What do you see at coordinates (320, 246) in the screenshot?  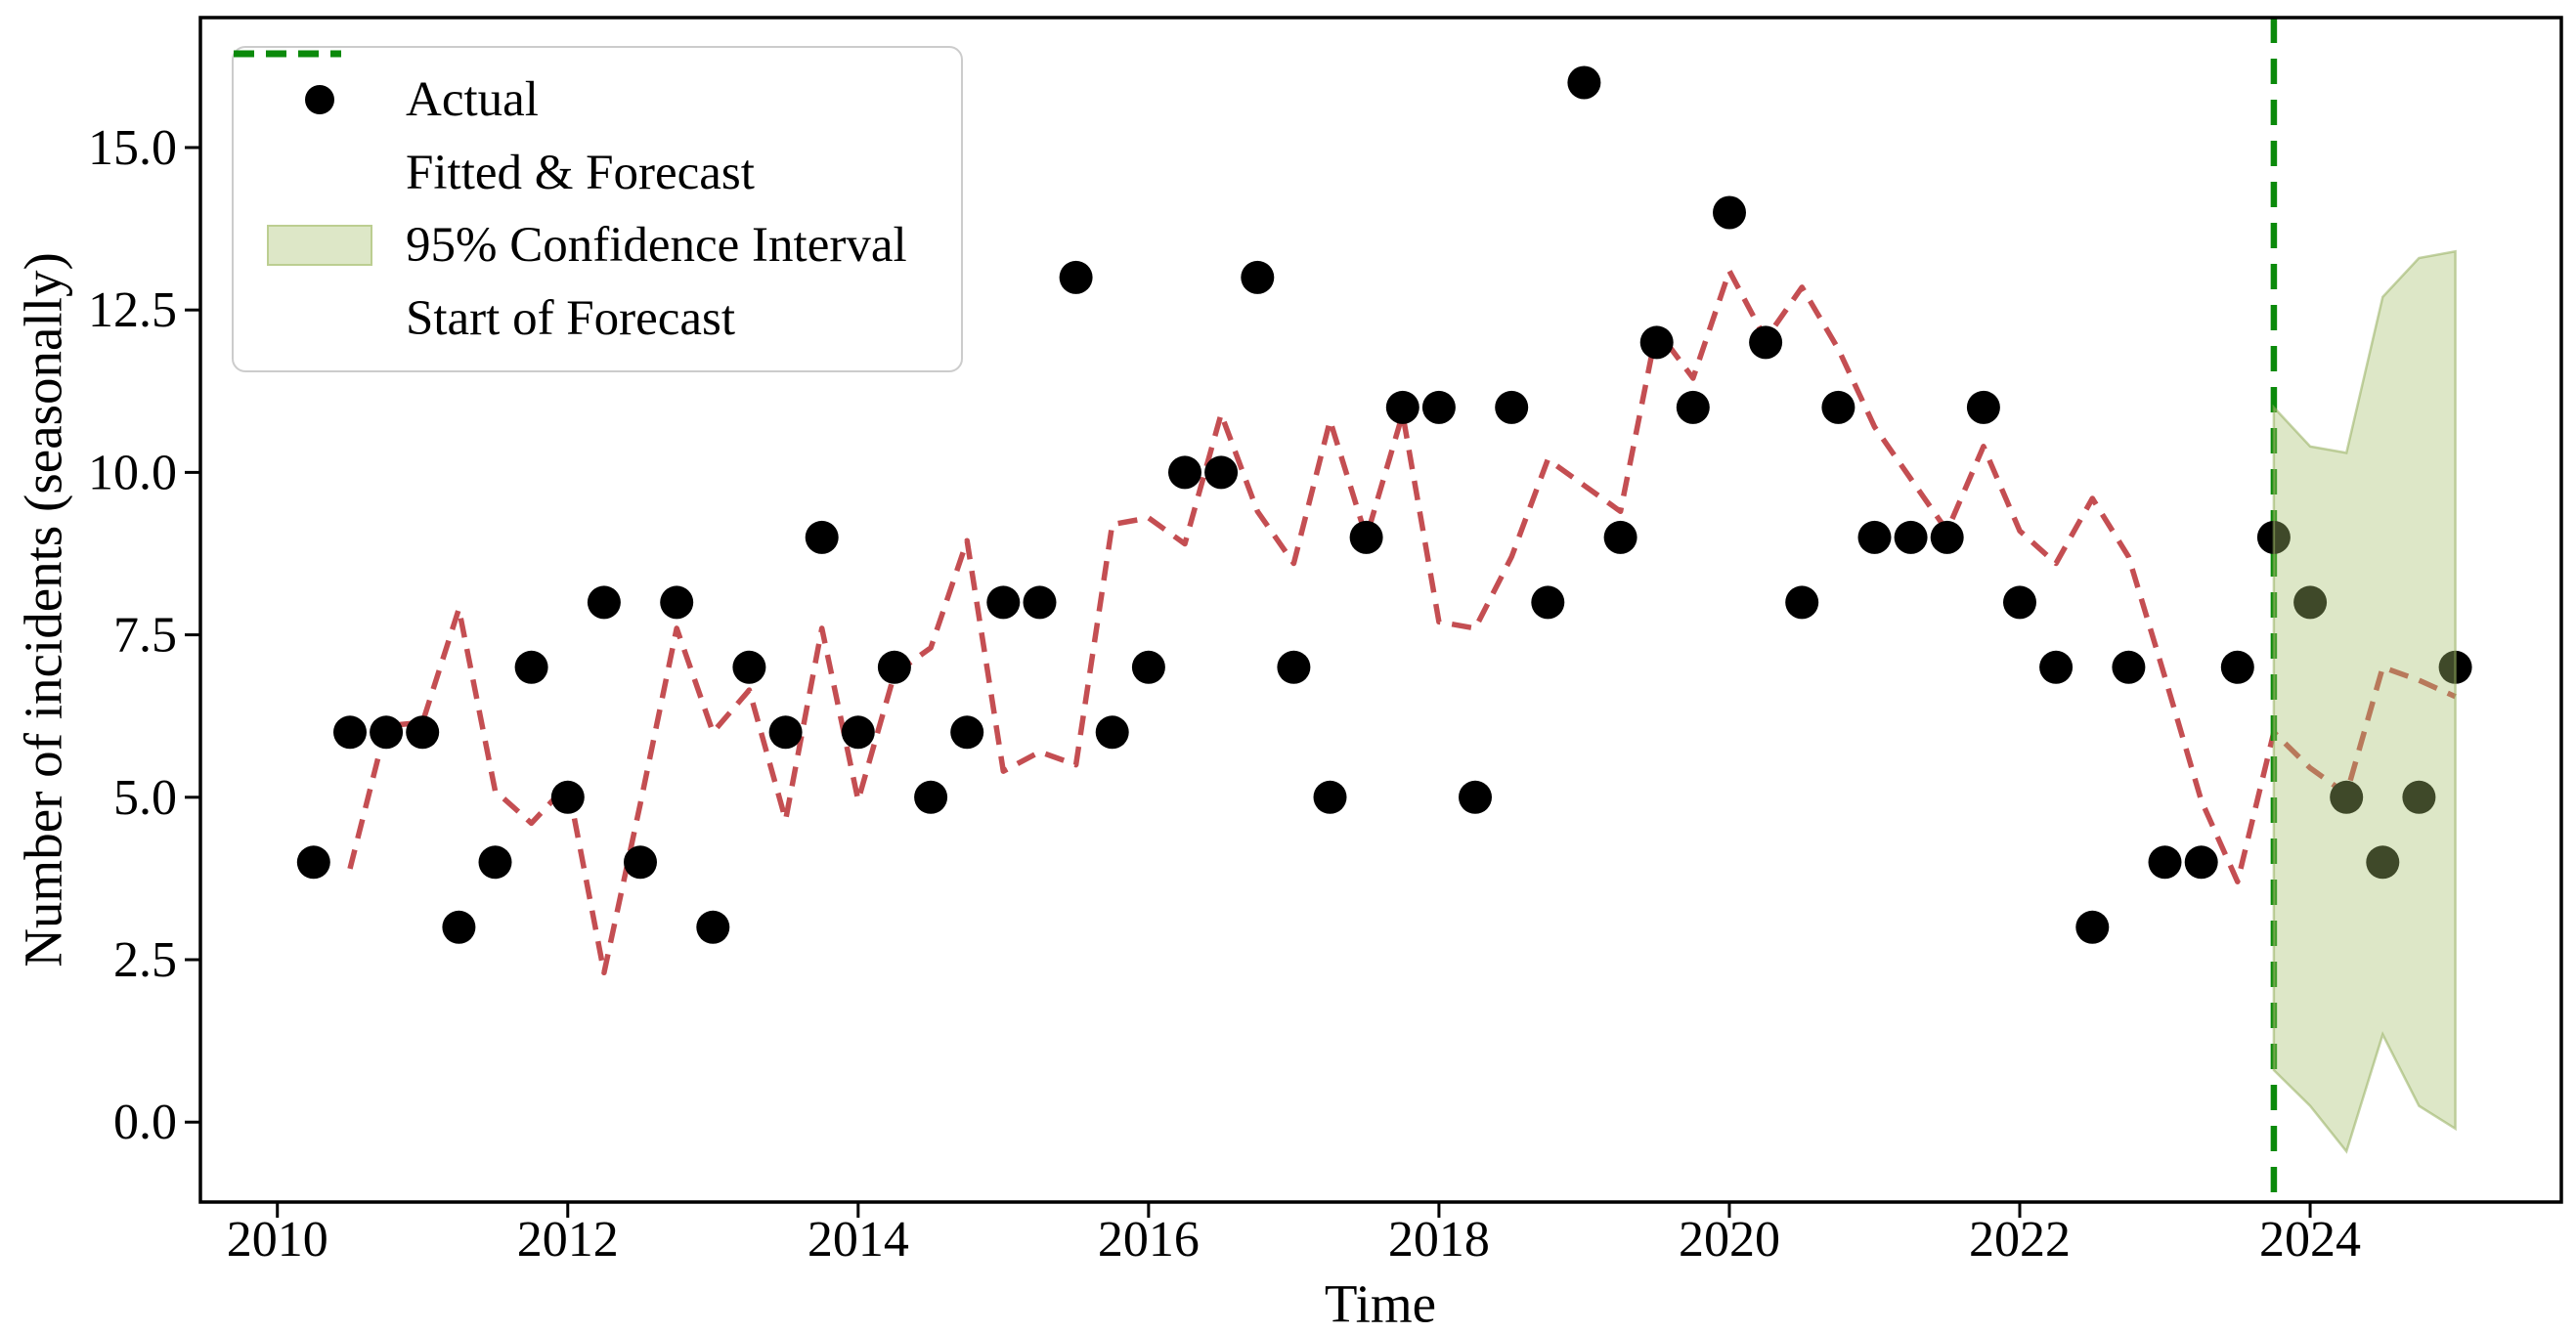 I see `green-band-swatch-icon` at bounding box center [320, 246].